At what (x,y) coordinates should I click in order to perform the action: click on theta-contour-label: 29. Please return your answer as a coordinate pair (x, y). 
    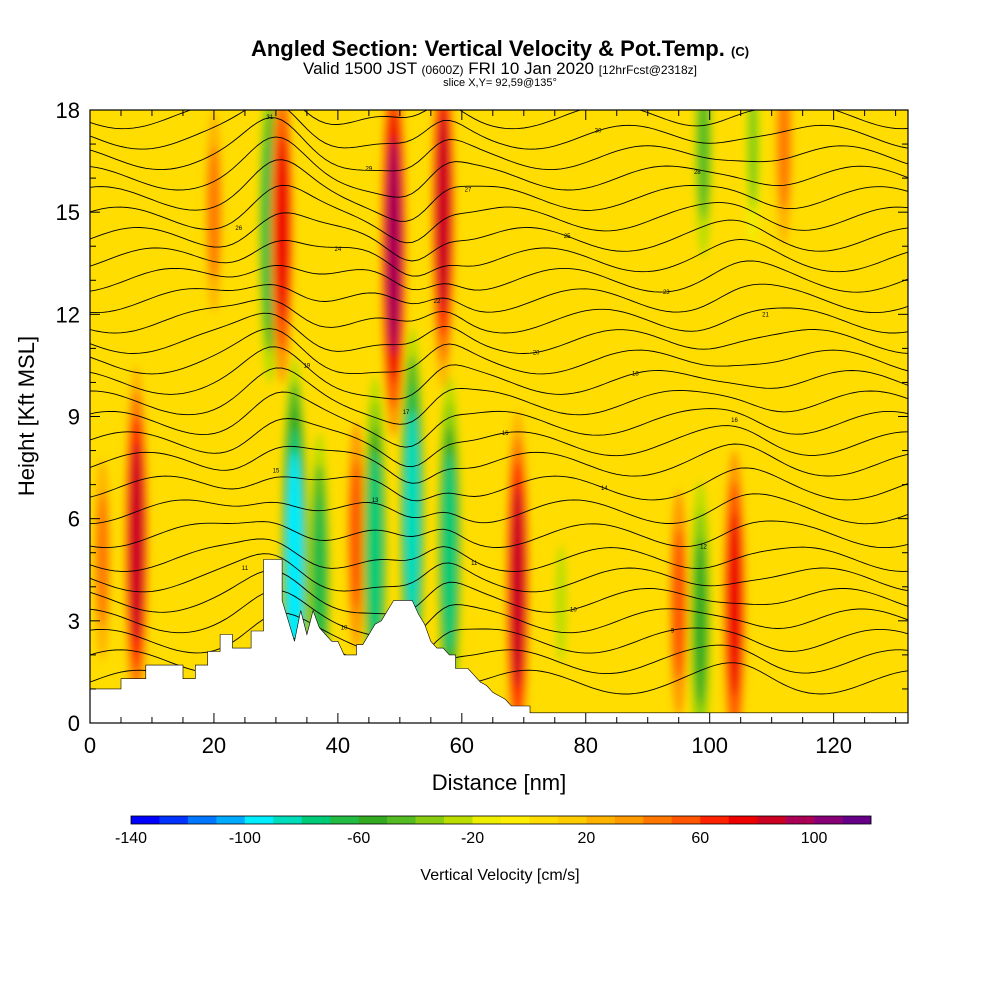
    Looking at the image, I should click on (369, 169).